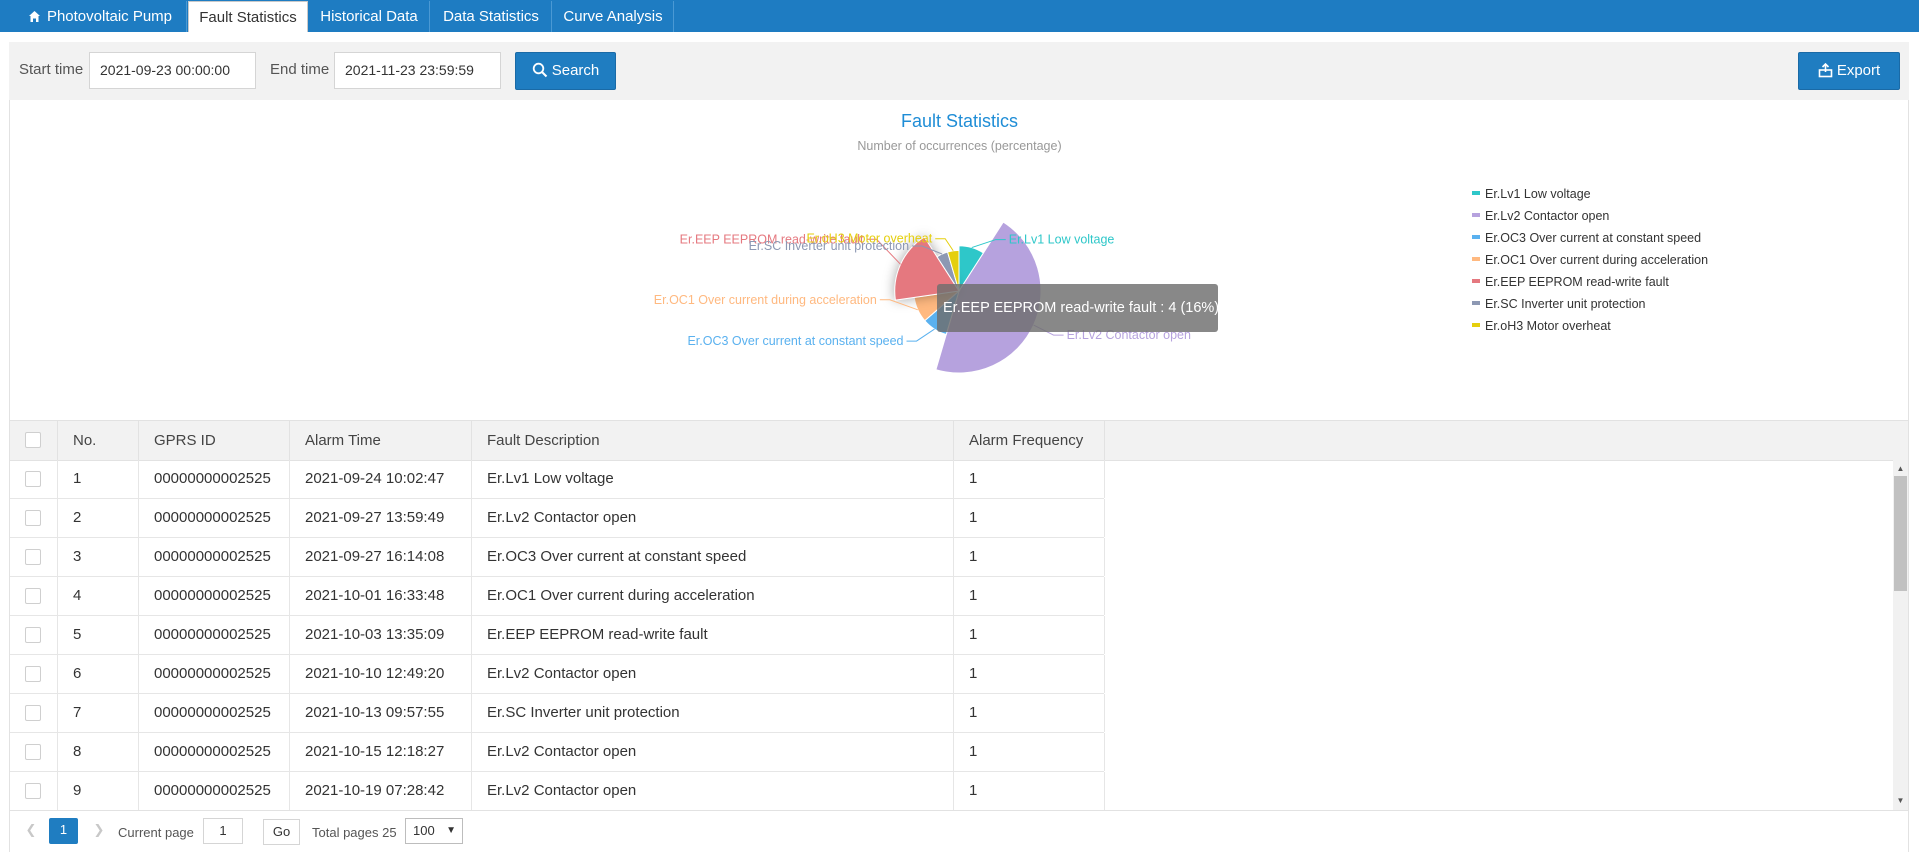  I want to click on export-button: Export, so click(1849, 71).